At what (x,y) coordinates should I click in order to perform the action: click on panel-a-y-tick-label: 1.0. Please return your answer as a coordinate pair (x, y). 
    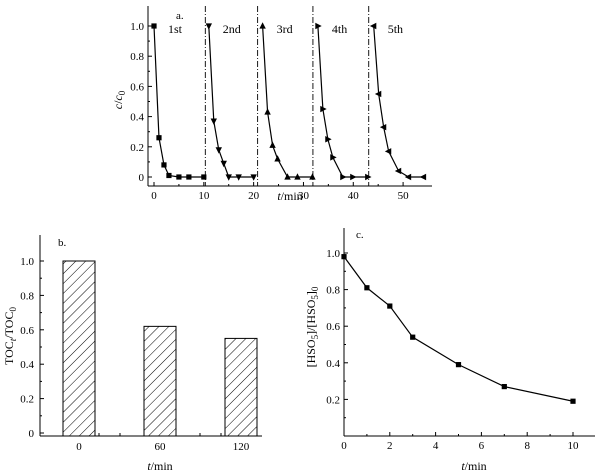
    Looking at the image, I should click on (137, 27).